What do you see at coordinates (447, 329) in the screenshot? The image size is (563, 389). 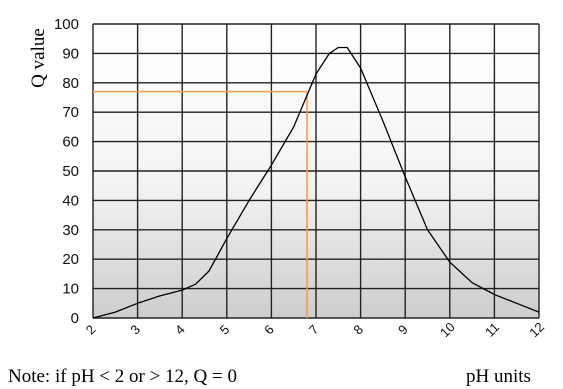 I see `x-tick-10: 10` at bounding box center [447, 329].